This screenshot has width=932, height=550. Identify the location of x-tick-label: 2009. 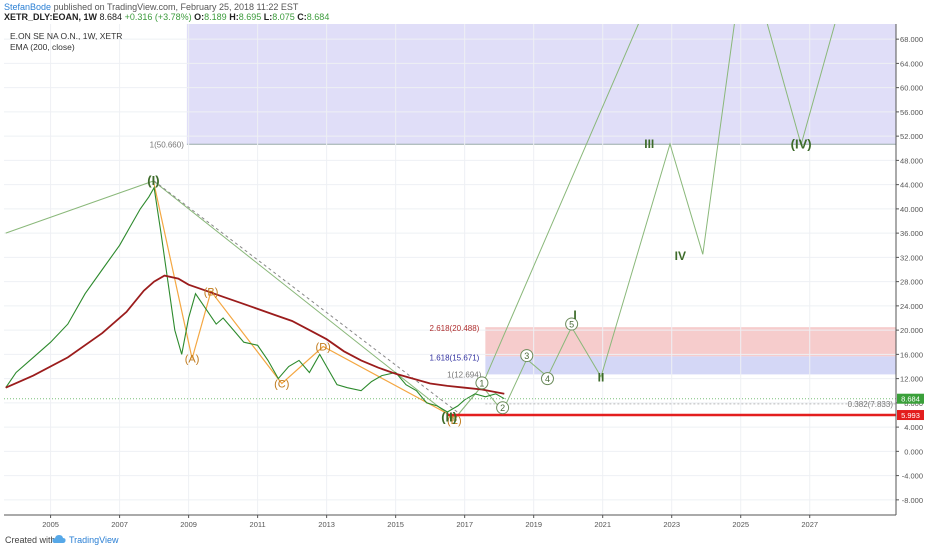
(188, 524).